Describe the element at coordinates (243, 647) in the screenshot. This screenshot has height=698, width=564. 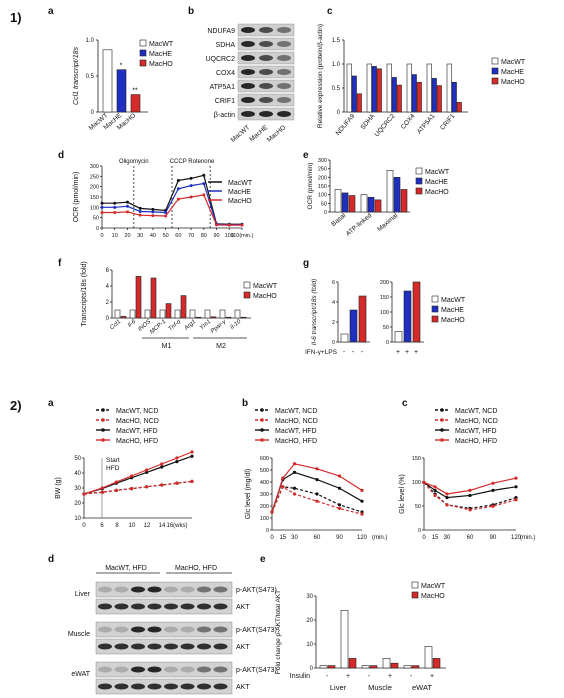
I see `blot-label: AKT` at that location.